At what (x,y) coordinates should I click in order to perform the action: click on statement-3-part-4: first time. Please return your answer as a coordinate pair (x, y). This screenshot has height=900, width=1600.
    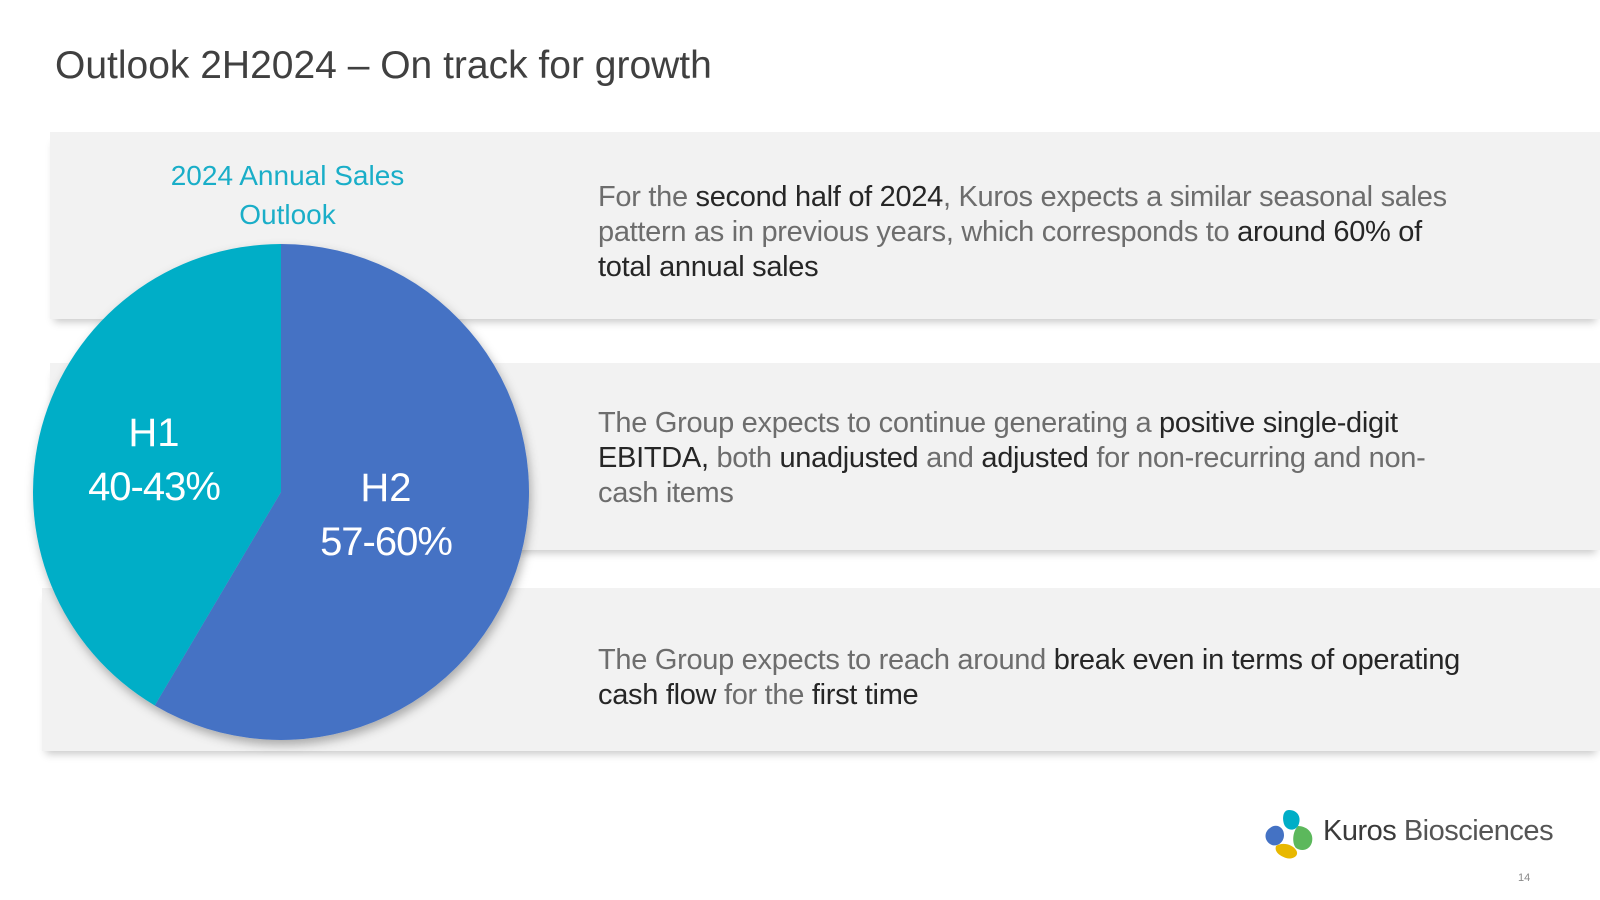
    Looking at the image, I should click on (865, 695).